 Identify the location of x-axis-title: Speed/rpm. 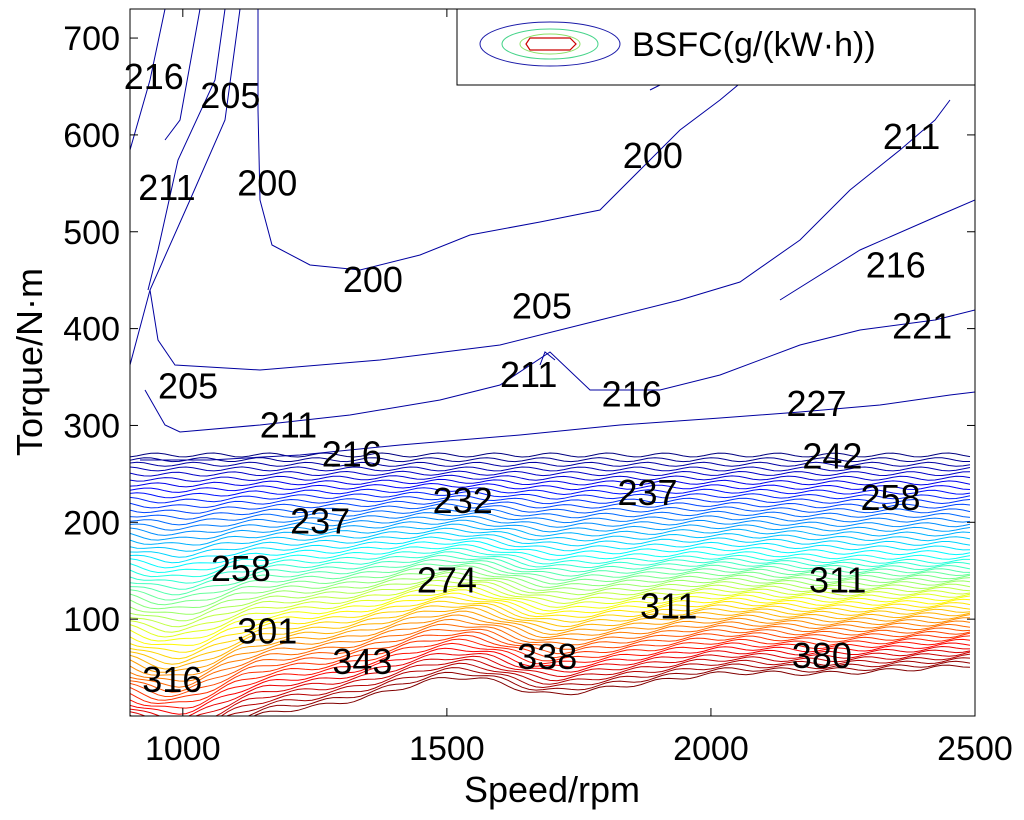
(552, 789).